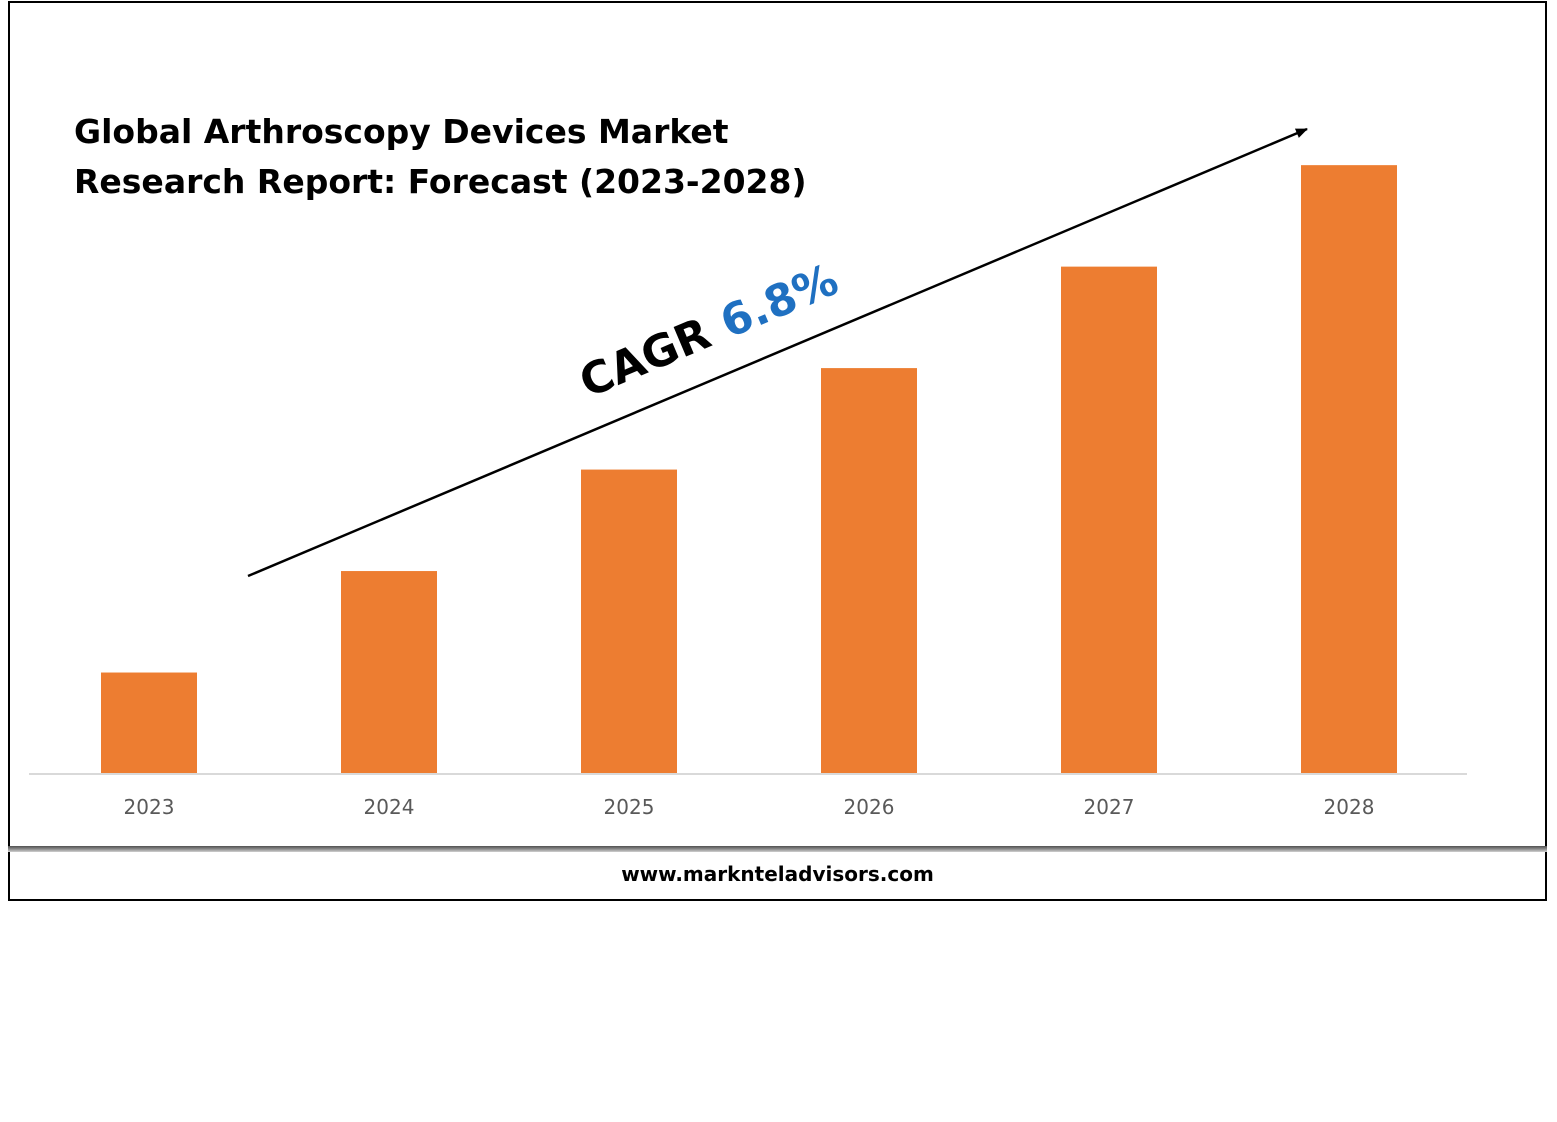 The image size is (1557, 1122). What do you see at coordinates (777, 849) in the screenshot?
I see `footer-divider` at bounding box center [777, 849].